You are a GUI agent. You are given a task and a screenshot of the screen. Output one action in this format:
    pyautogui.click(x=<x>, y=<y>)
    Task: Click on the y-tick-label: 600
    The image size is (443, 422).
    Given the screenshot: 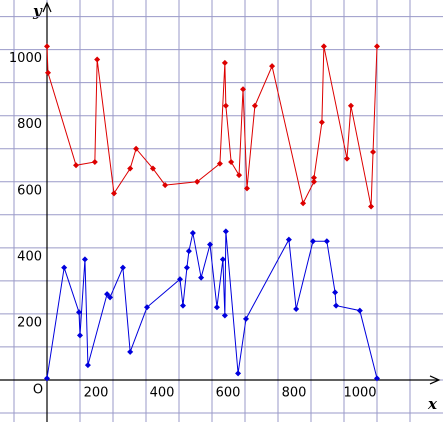 What is the action you would take?
    pyautogui.click(x=29, y=190)
    